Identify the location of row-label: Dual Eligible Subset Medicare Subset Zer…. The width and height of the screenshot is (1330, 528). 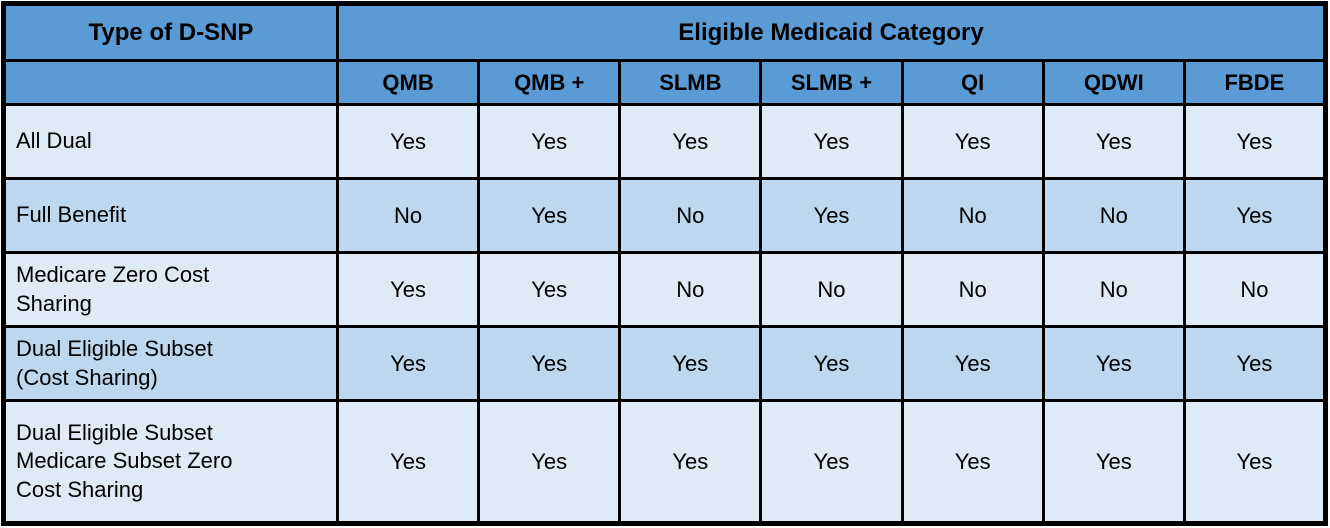
(170, 462).